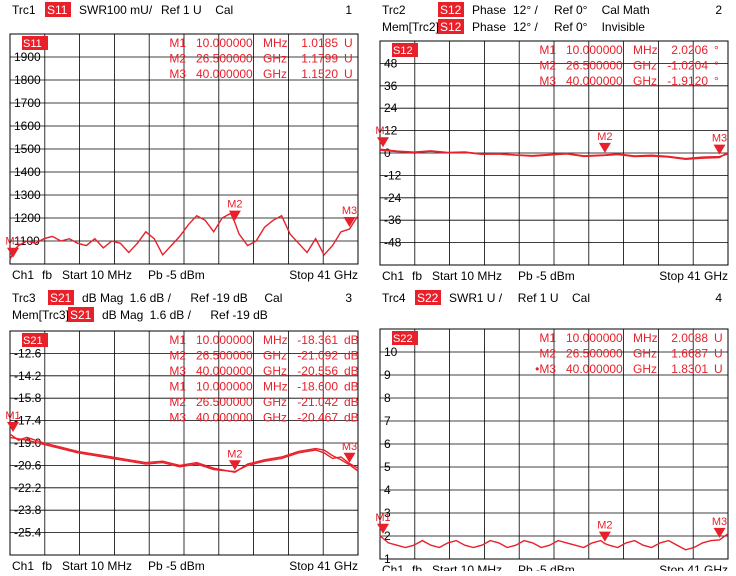  Describe the element at coordinates (181, 10) in the screenshot. I see `header-info-2: Ref 1 U` at that location.